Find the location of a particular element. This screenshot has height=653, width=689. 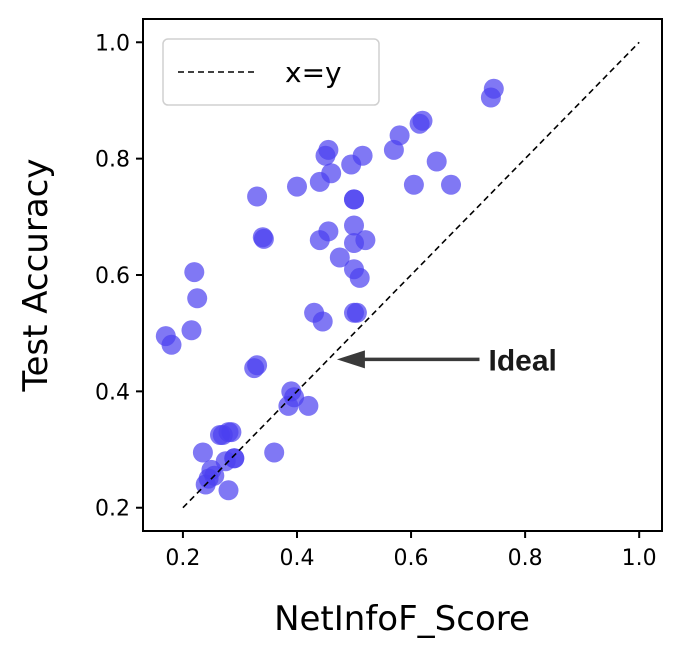

y-axis-label: Test Accuracy is located at coordinates (36, 276).